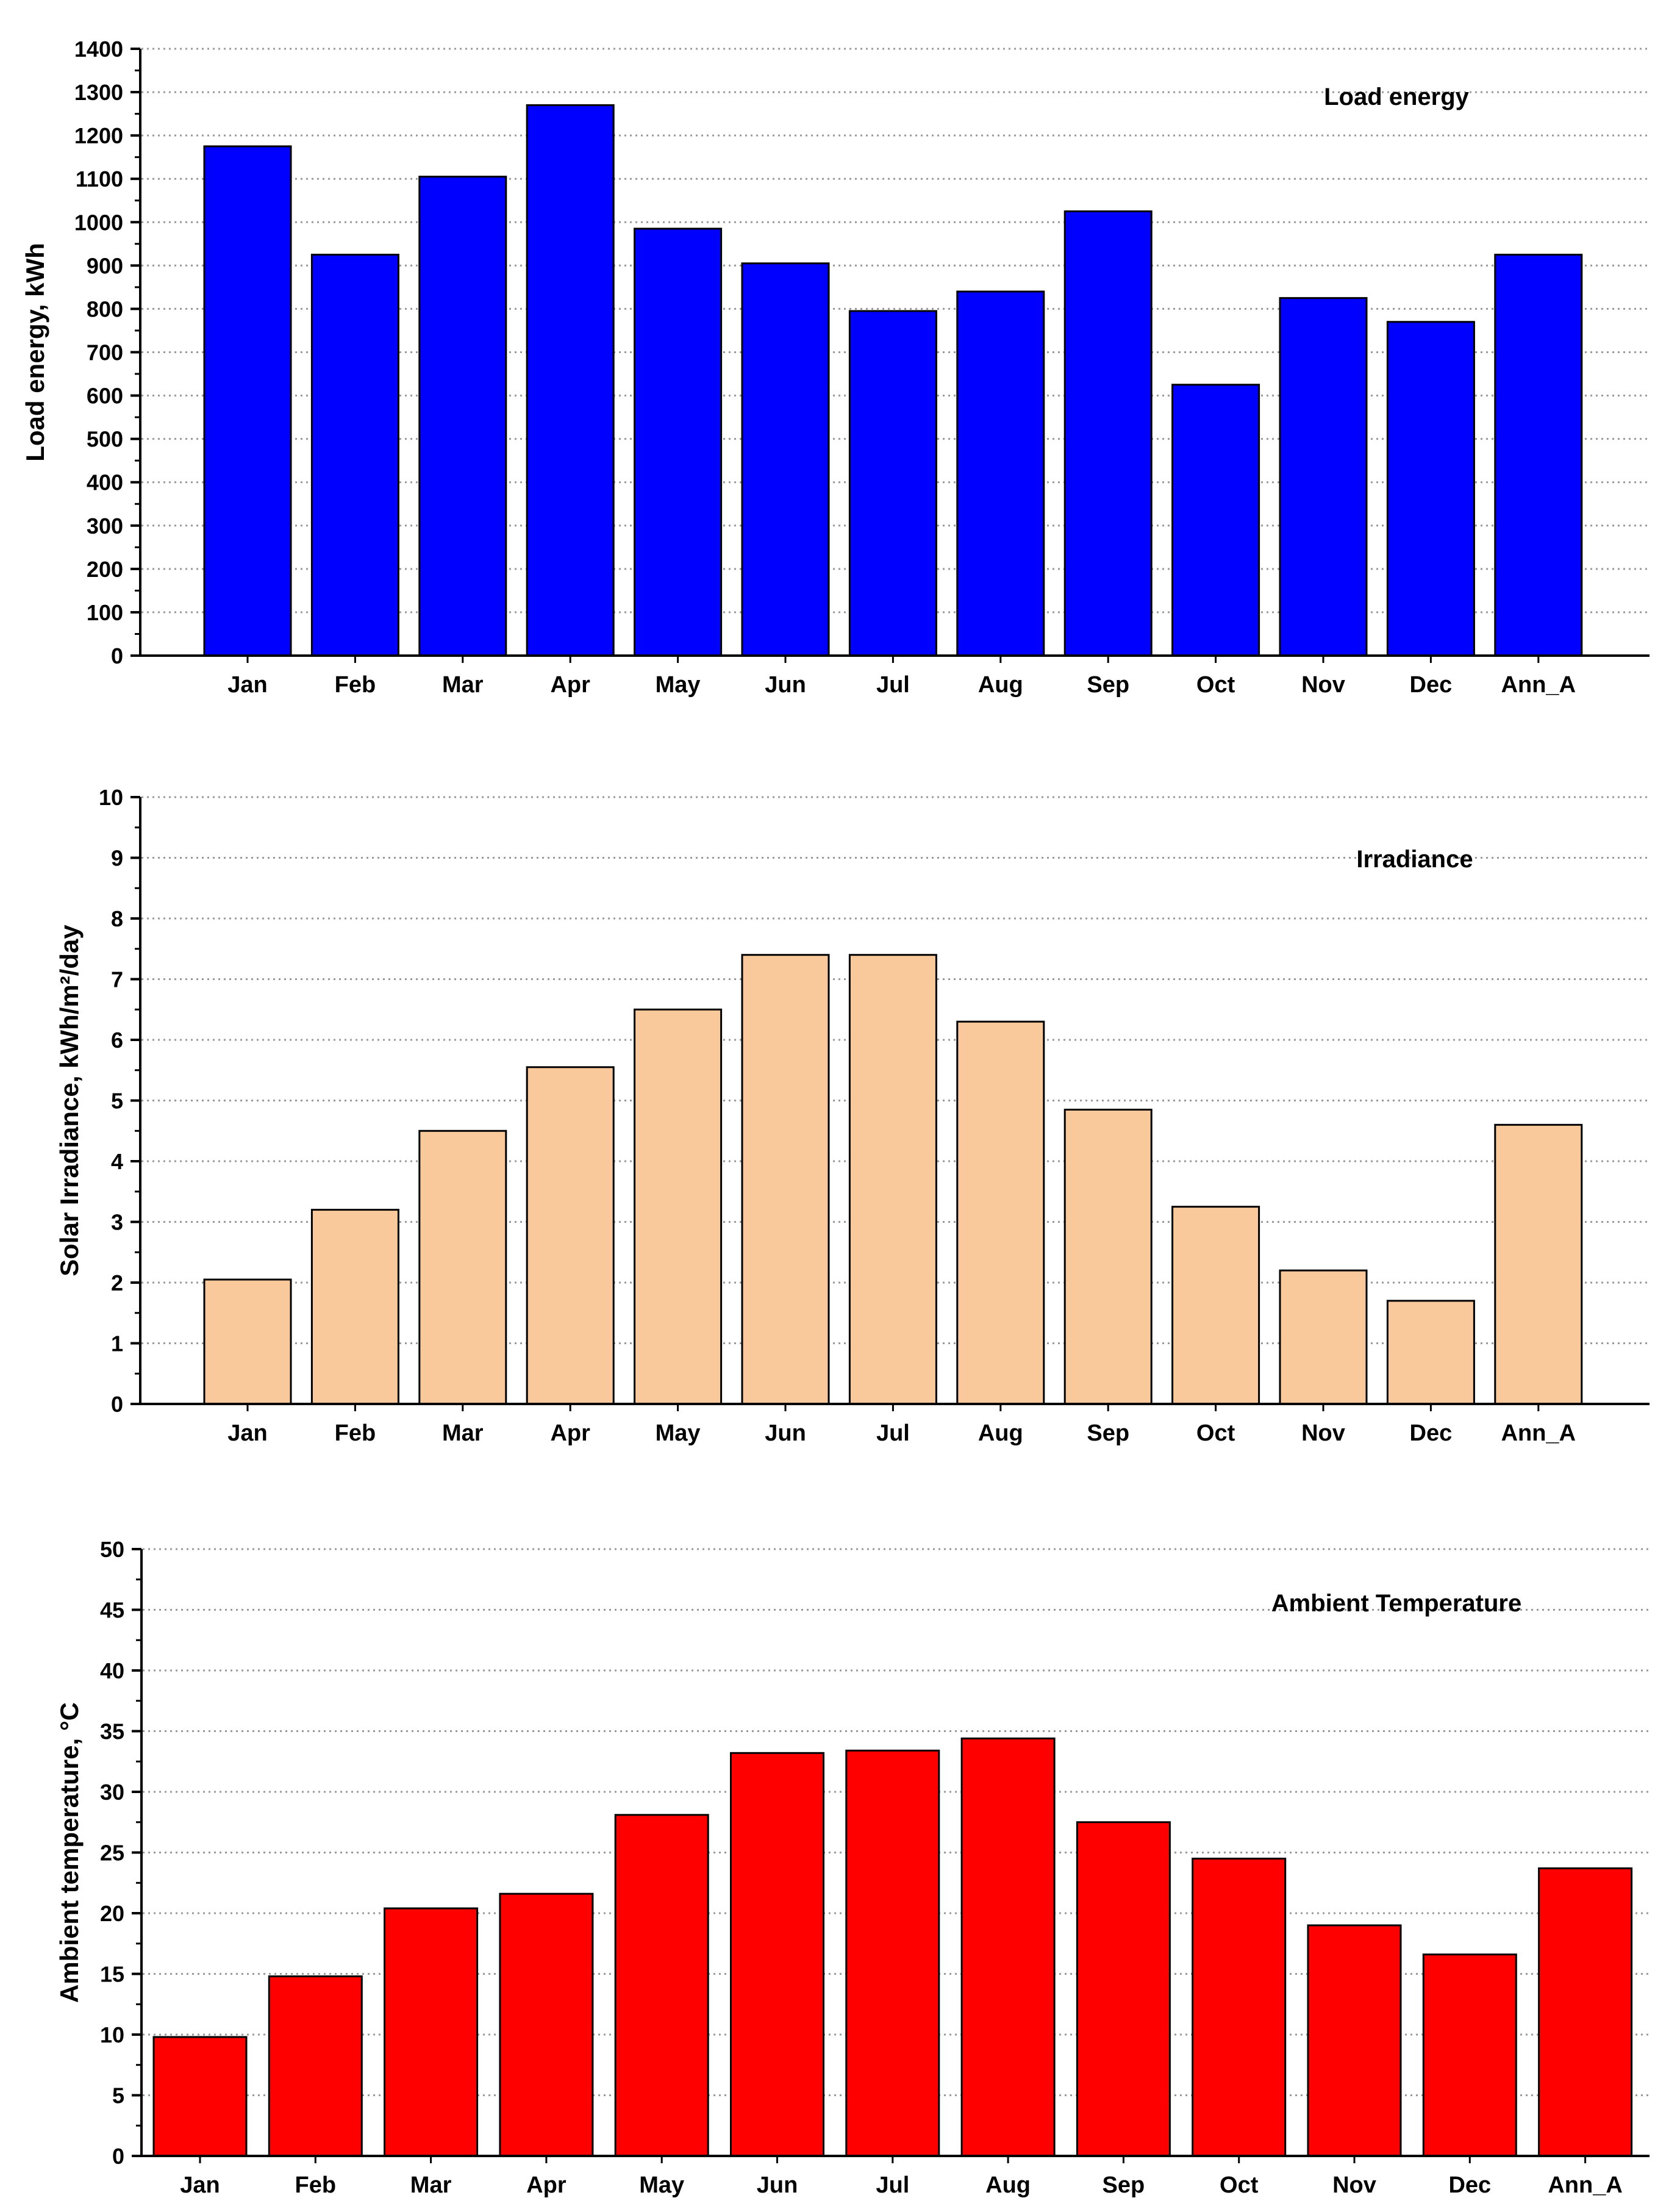  What do you see at coordinates (98, 222) in the screenshot?
I see `y-tick-label: 1000` at bounding box center [98, 222].